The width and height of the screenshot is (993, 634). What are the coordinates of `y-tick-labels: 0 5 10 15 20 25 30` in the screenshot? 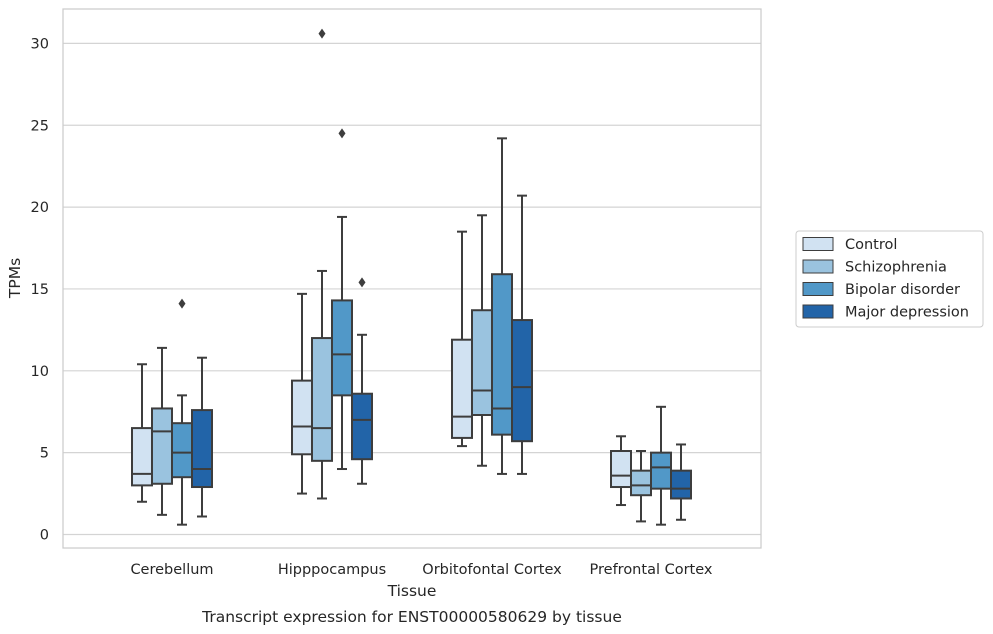 It's located at (40, 289).